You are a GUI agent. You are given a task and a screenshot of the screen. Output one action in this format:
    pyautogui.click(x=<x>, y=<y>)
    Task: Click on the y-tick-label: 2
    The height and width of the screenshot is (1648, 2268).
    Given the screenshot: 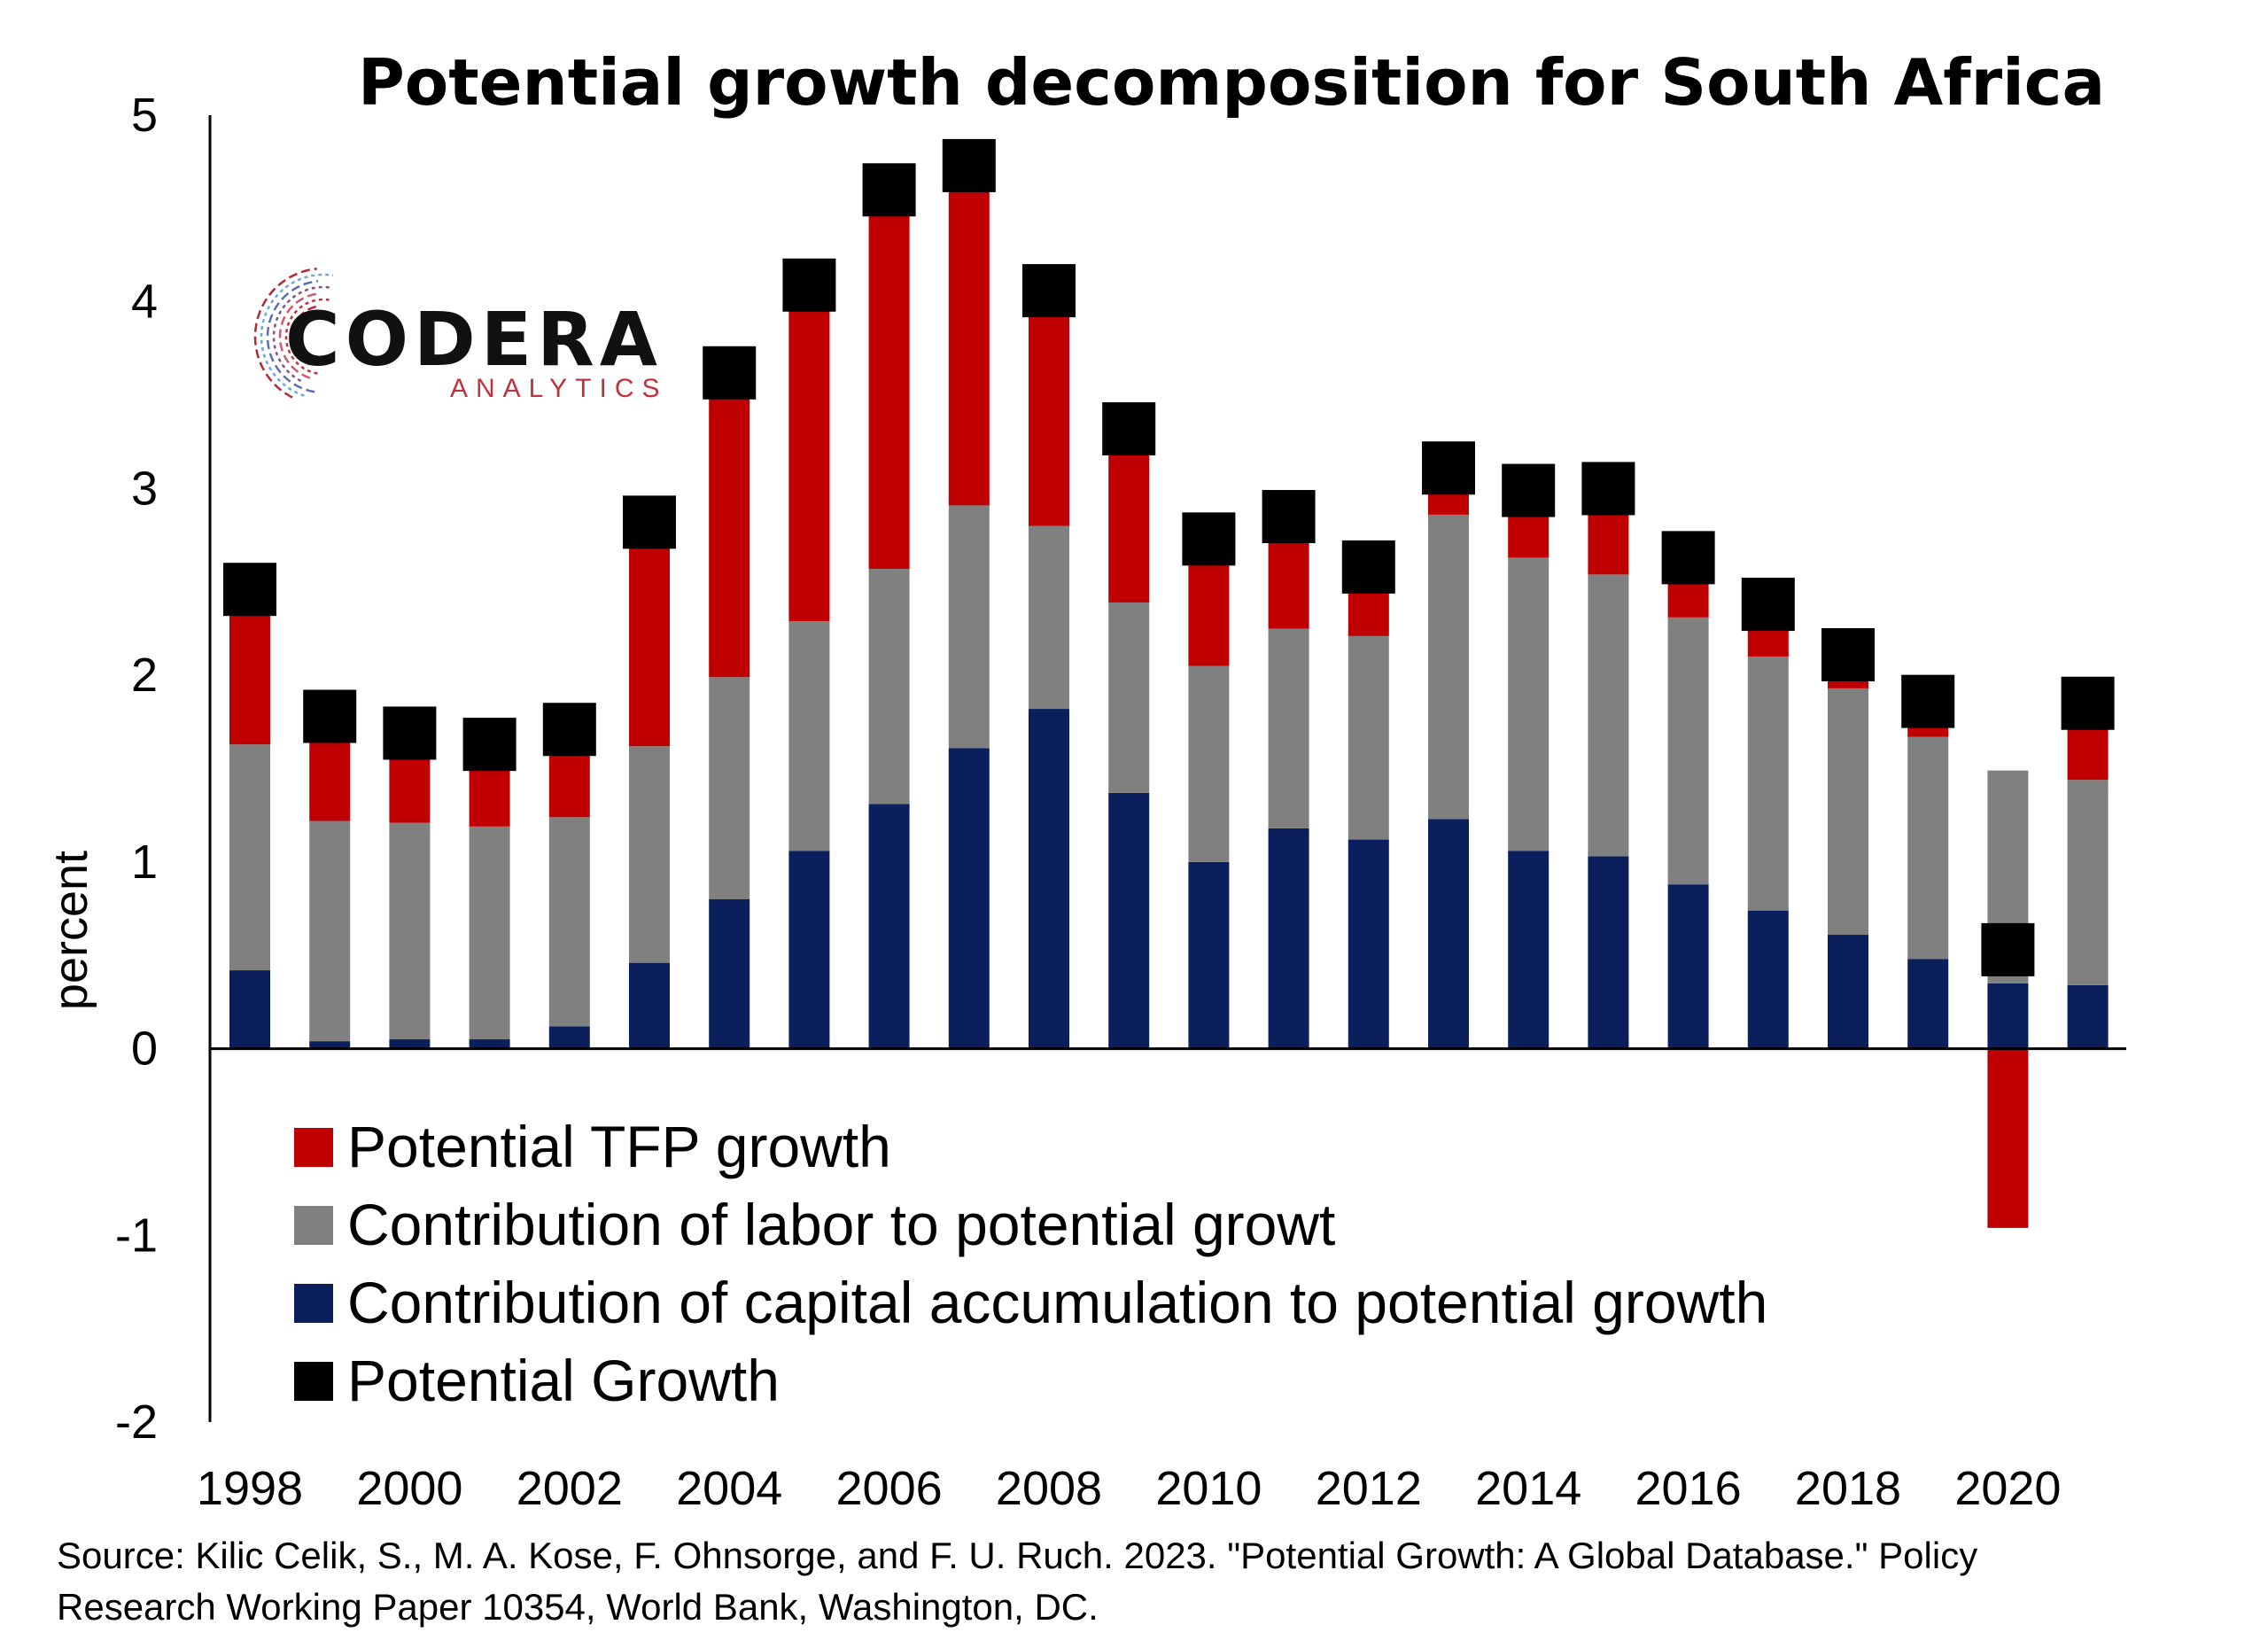 What is the action you would take?
    pyautogui.click(x=144, y=675)
    